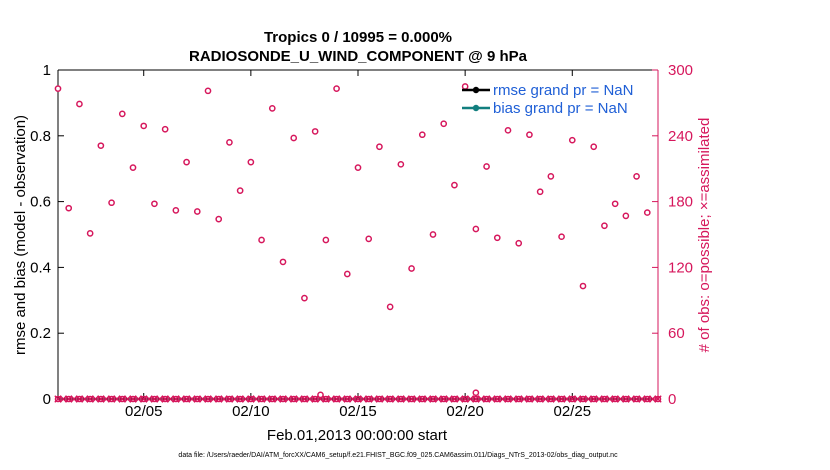 The height and width of the screenshot is (470, 830). I want to click on x-tick-label: 02/15, so click(358, 411).